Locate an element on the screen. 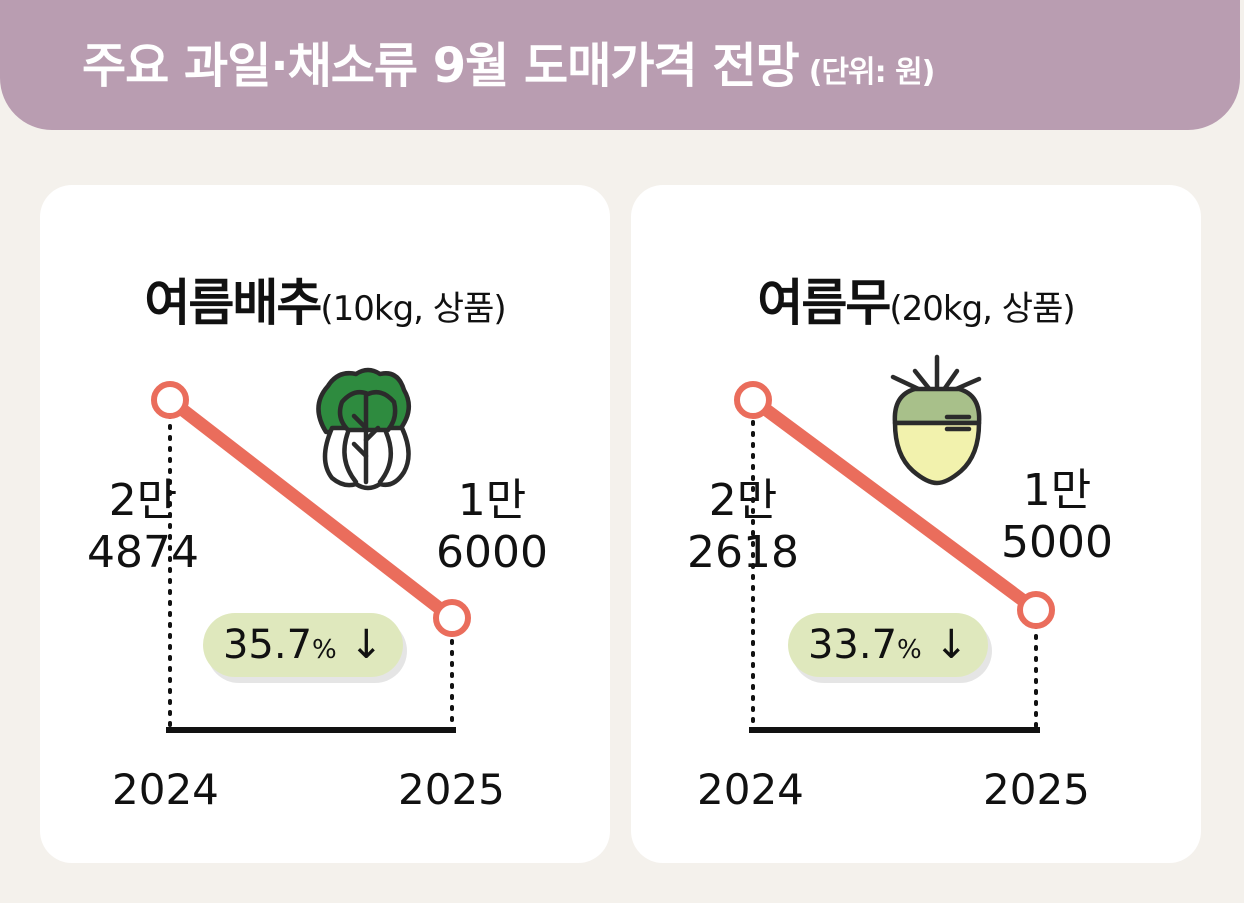  value-label-line: 5000 is located at coordinates (1057, 542).